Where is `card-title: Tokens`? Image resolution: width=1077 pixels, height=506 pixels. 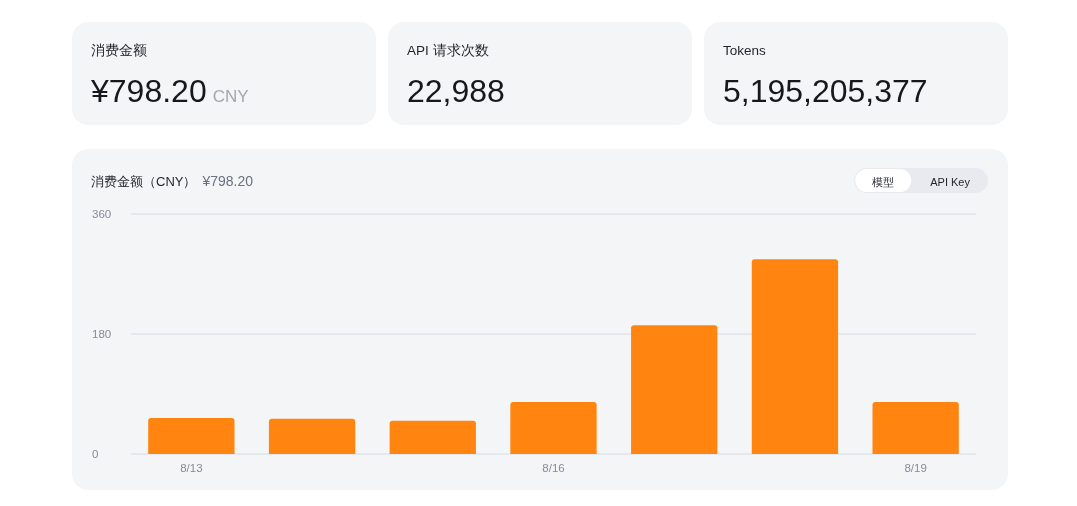
card-title: Tokens is located at coordinates (744, 50).